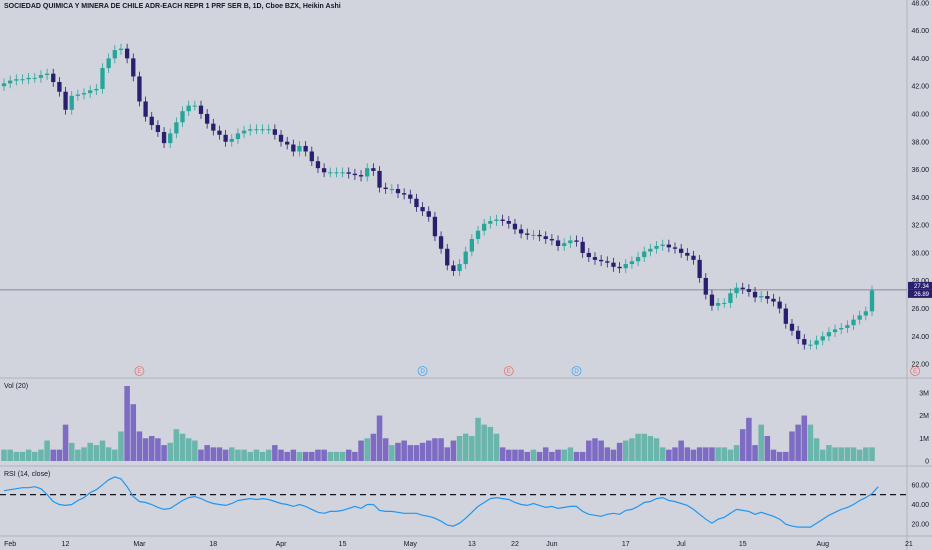  Describe the element at coordinates (924, 416) in the screenshot. I see `volume-tick-label: 2M` at that location.